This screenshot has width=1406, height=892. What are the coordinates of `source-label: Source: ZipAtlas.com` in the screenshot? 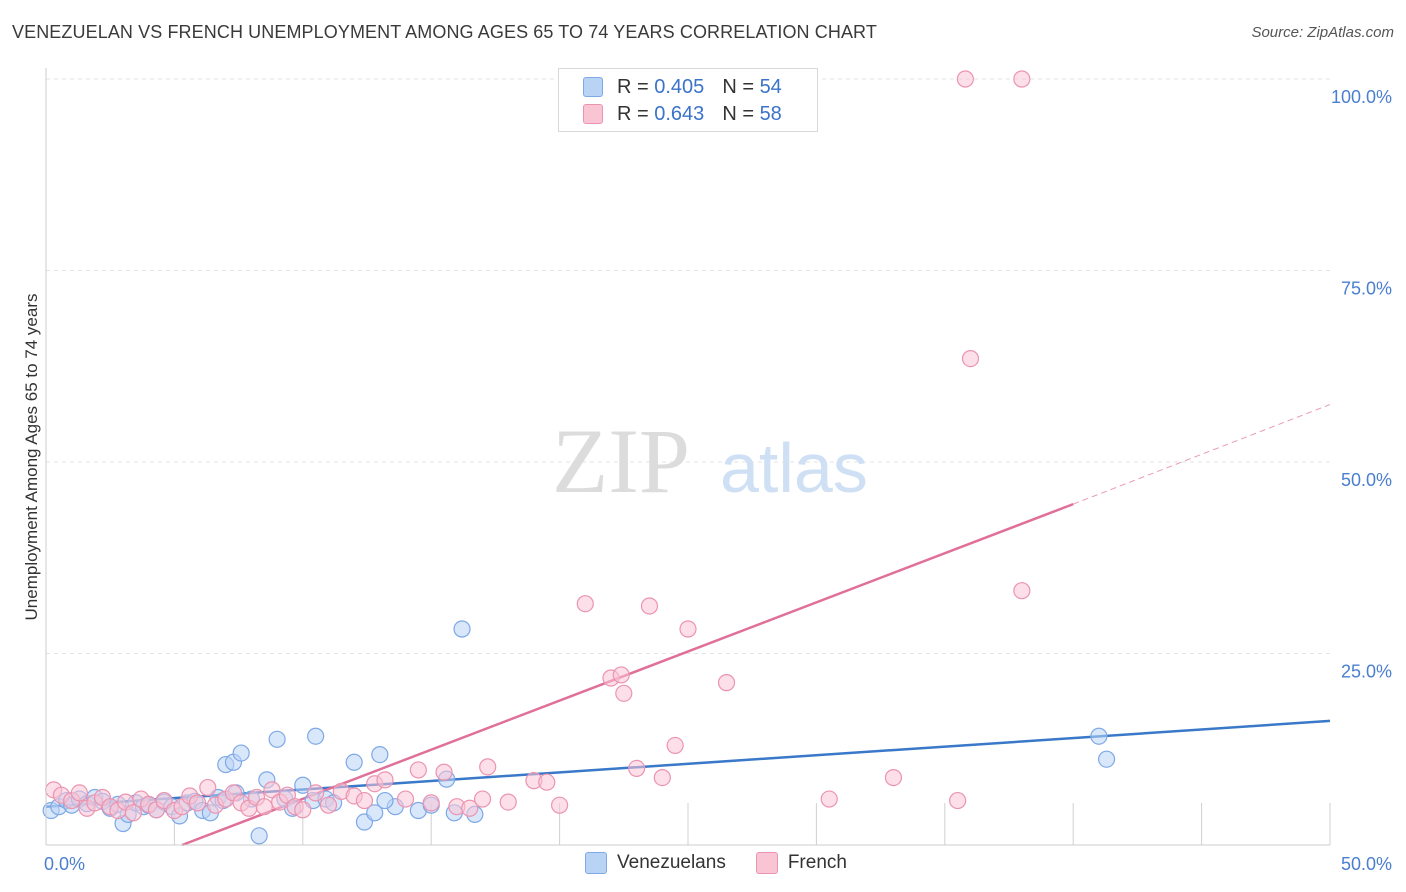 It's located at (1322, 32).